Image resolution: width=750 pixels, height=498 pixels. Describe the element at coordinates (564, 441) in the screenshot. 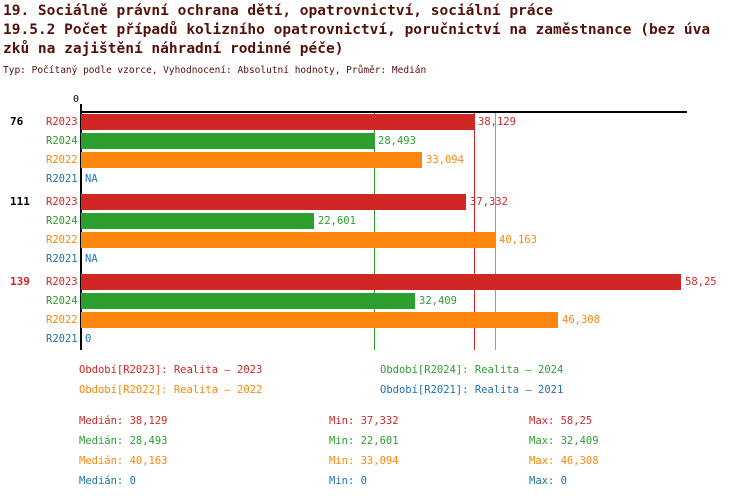

I see `stats-max-r2024: Max: 32,409` at that location.